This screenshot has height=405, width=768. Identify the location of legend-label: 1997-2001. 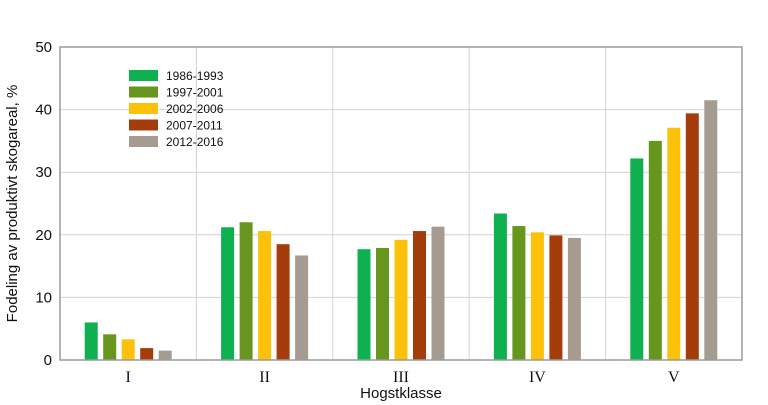
(195, 93).